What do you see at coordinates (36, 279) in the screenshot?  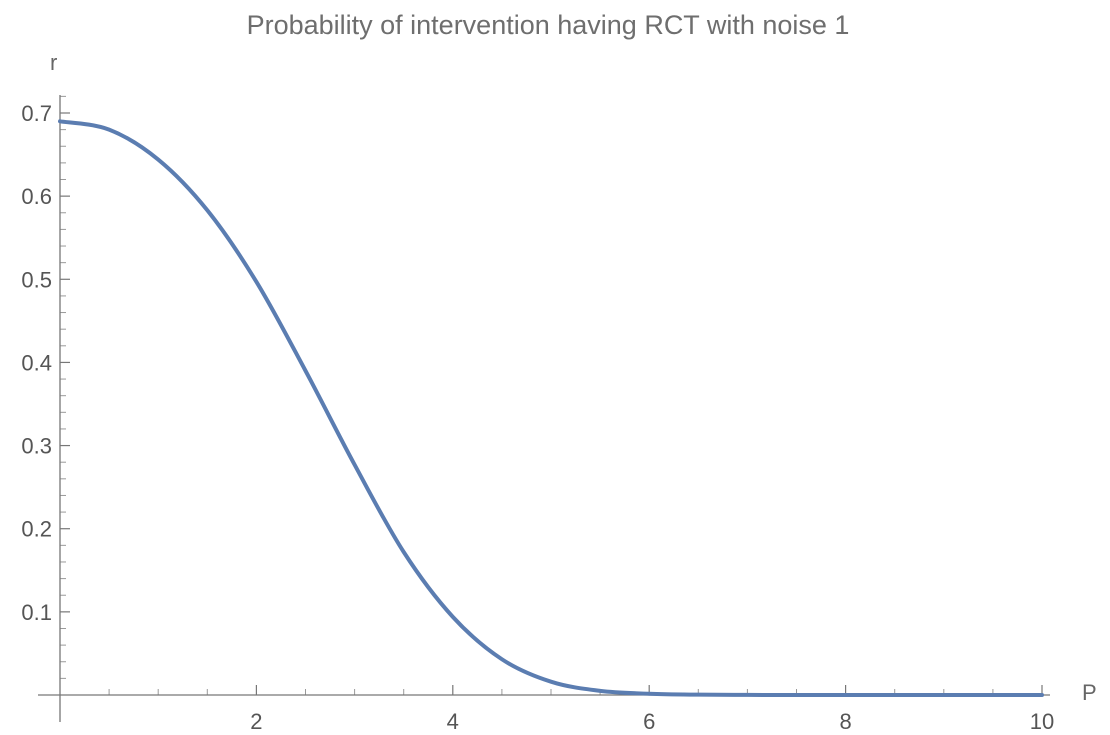 I see `y-tick-label: 0.5` at bounding box center [36, 279].